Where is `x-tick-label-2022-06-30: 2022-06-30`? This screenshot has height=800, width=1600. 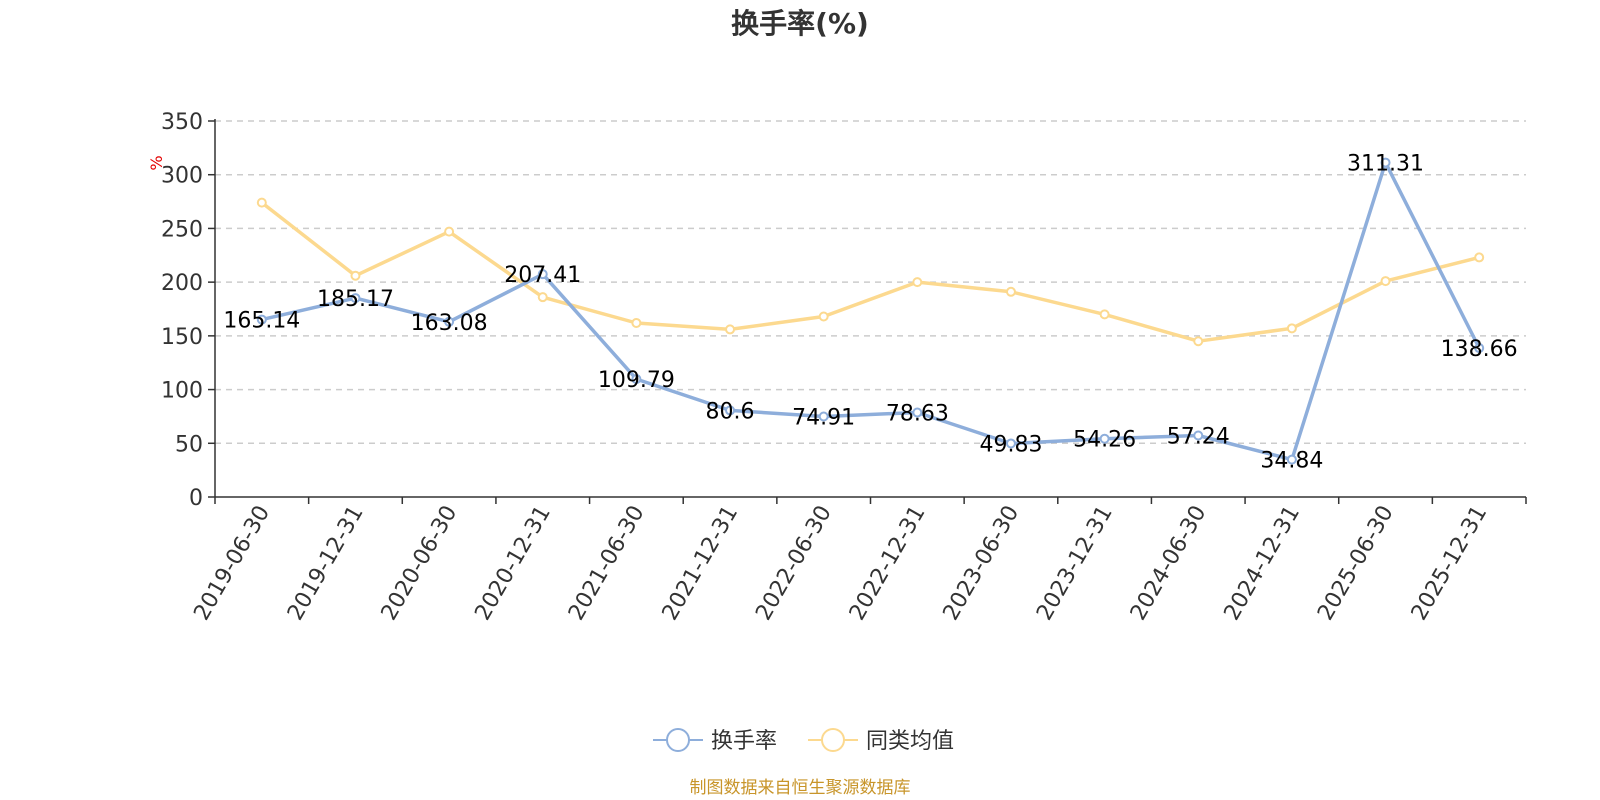 x-tick-label-2022-06-30: 2022-06-30 is located at coordinates (794, 563).